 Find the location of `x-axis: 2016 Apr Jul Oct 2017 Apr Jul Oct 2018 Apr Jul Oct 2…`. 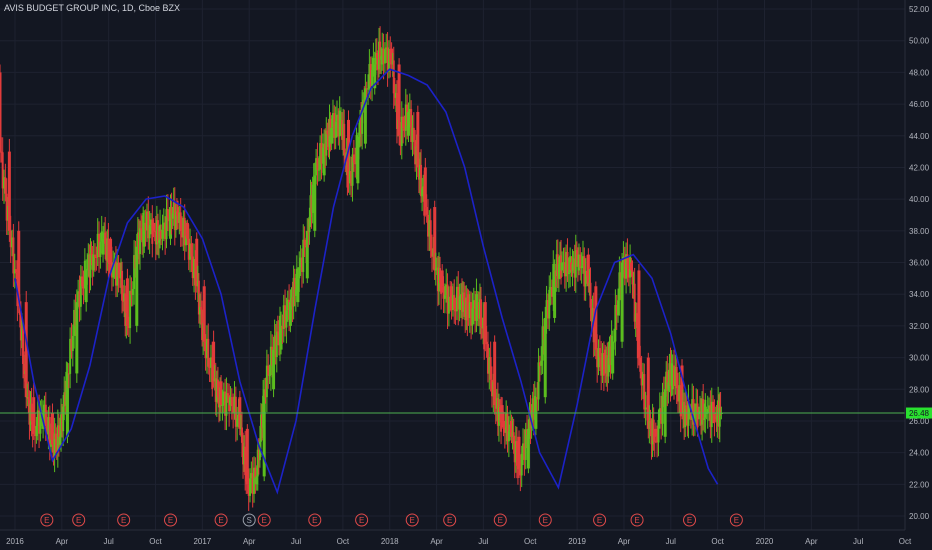

x-axis: 2016 Apr Jul Oct 2017 Apr Jul Oct 2018 Apr Jul Oct 2… is located at coordinates (459, 541).